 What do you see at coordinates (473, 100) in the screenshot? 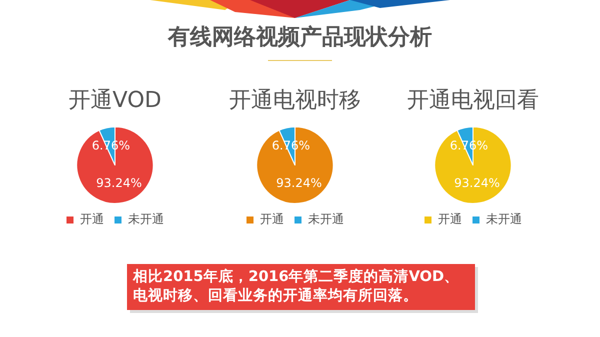
I see `chart-title: 开通电视回看` at bounding box center [473, 100].